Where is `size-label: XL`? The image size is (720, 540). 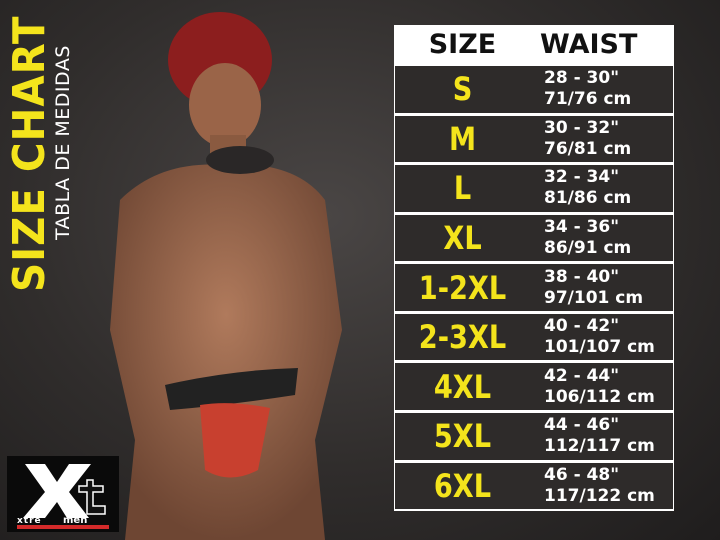 size-label: XL is located at coordinates (462, 237).